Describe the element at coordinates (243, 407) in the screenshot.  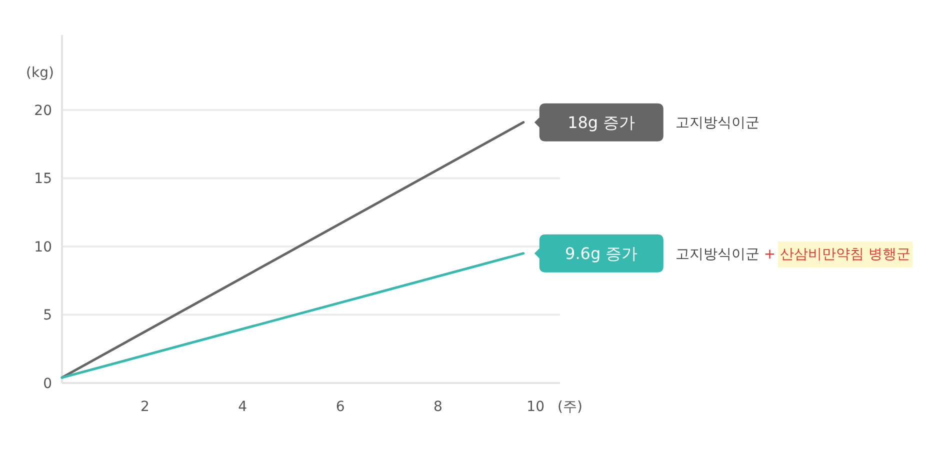
I see `x-tick-label: 4` at that location.